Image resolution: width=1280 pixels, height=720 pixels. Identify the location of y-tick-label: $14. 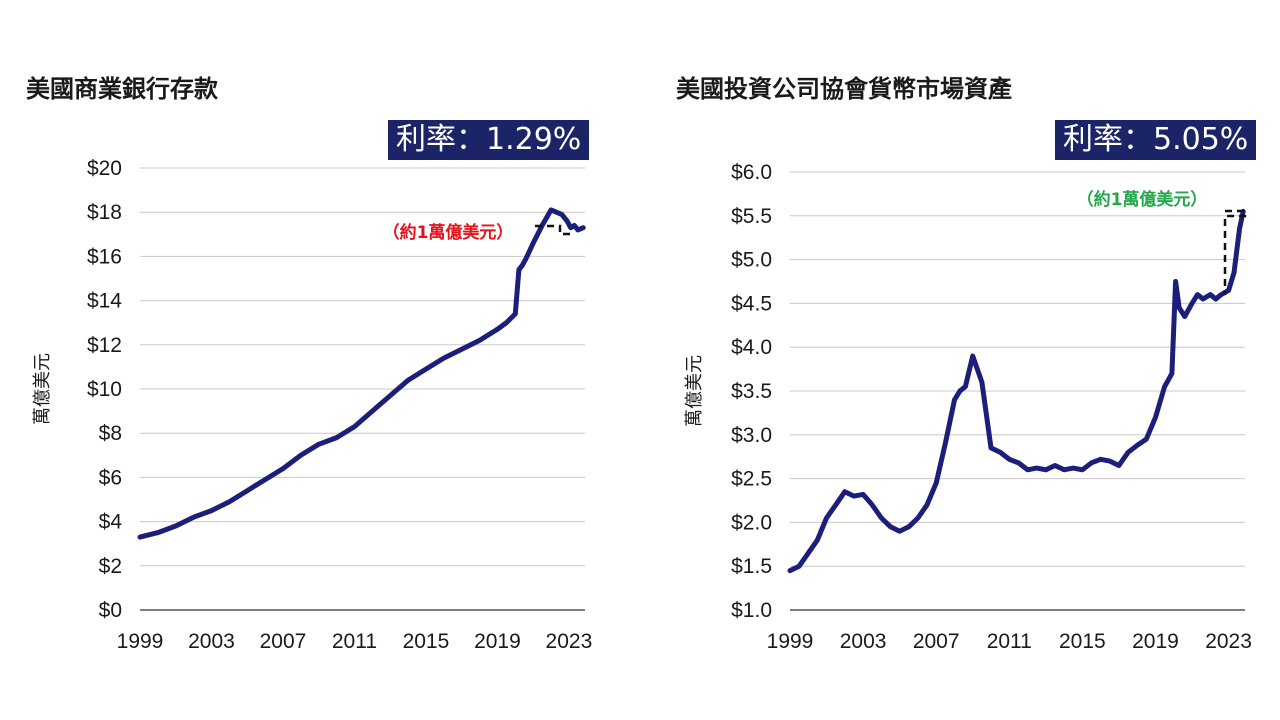
(104, 301).